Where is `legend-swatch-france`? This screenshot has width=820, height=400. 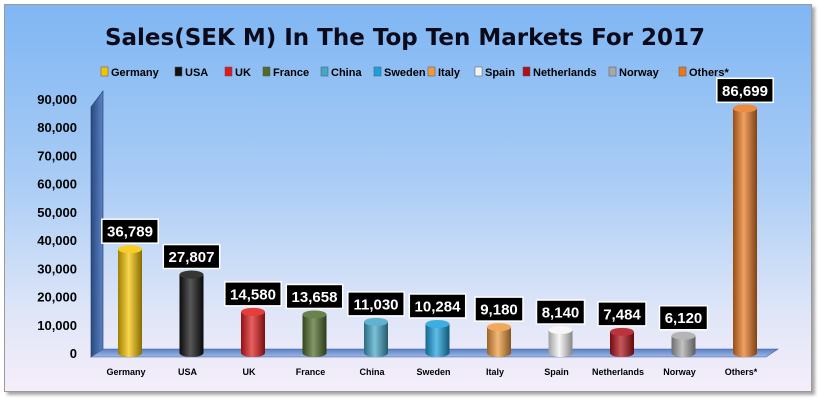
legend-swatch-france is located at coordinates (266, 71).